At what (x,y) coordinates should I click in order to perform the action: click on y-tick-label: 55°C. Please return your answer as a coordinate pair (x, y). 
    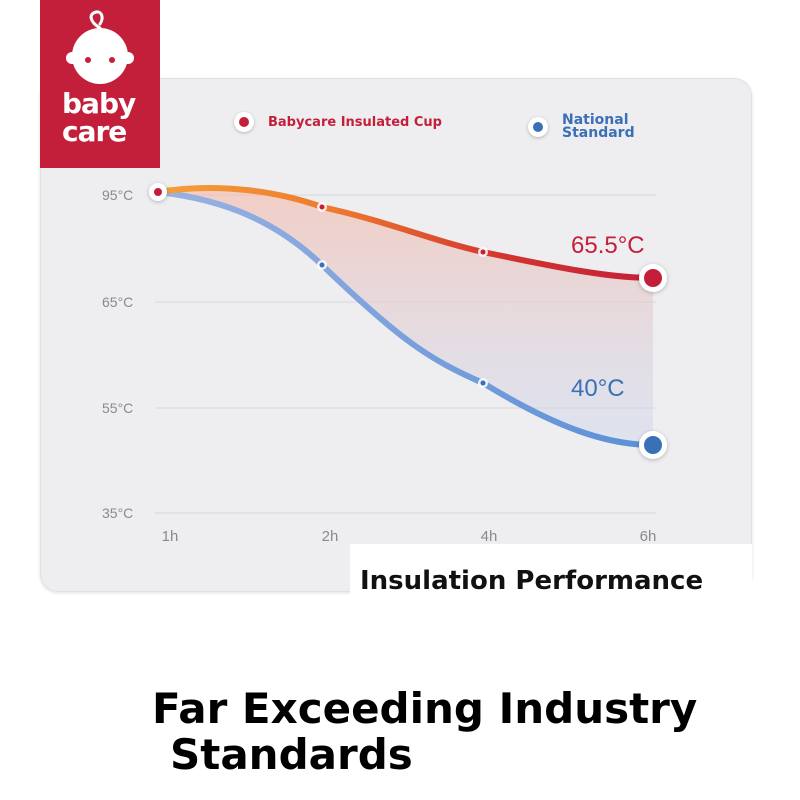
    Looking at the image, I should click on (117, 408).